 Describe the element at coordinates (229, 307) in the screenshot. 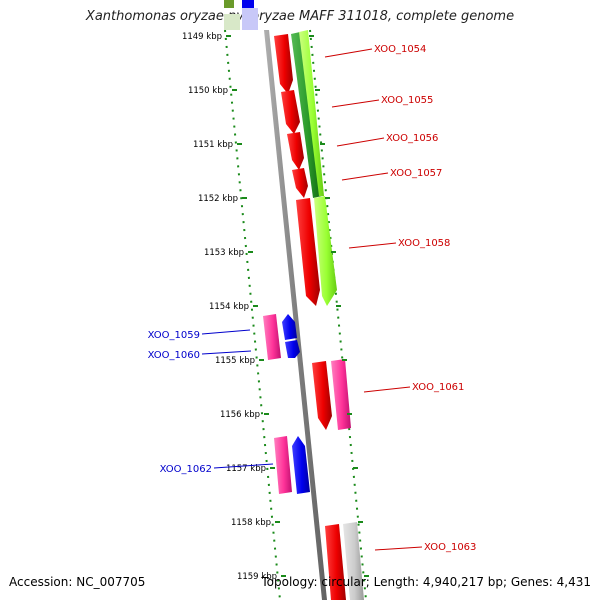

I see `kbp-tick-label: 1154 kbp` at that location.